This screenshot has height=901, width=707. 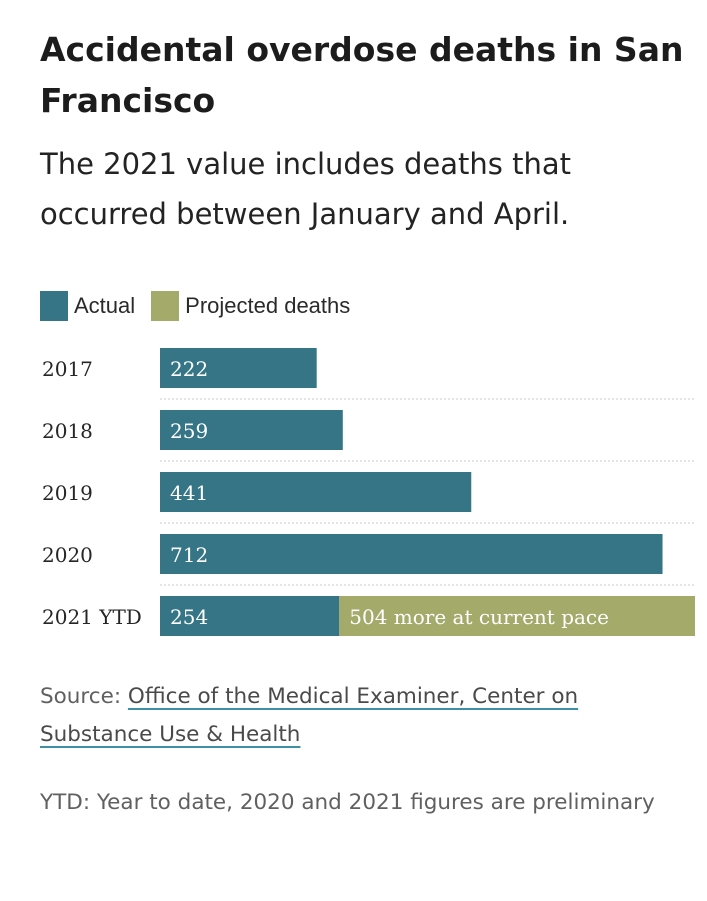 What do you see at coordinates (189, 617) in the screenshot?
I see `data-label-actual-2021-ytd: 254` at bounding box center [189, 617].